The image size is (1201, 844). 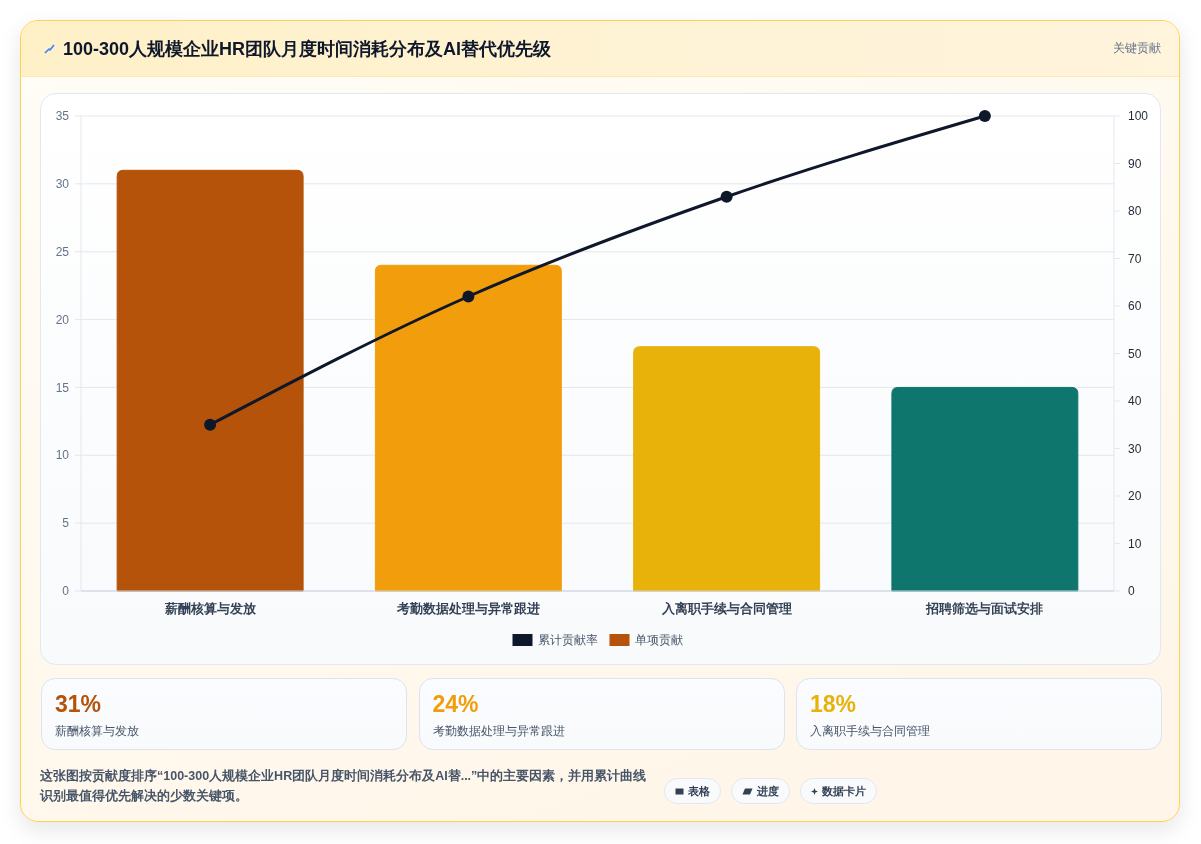 I want to click on y2-tick-label: 60, so click(x=1135, y=306).